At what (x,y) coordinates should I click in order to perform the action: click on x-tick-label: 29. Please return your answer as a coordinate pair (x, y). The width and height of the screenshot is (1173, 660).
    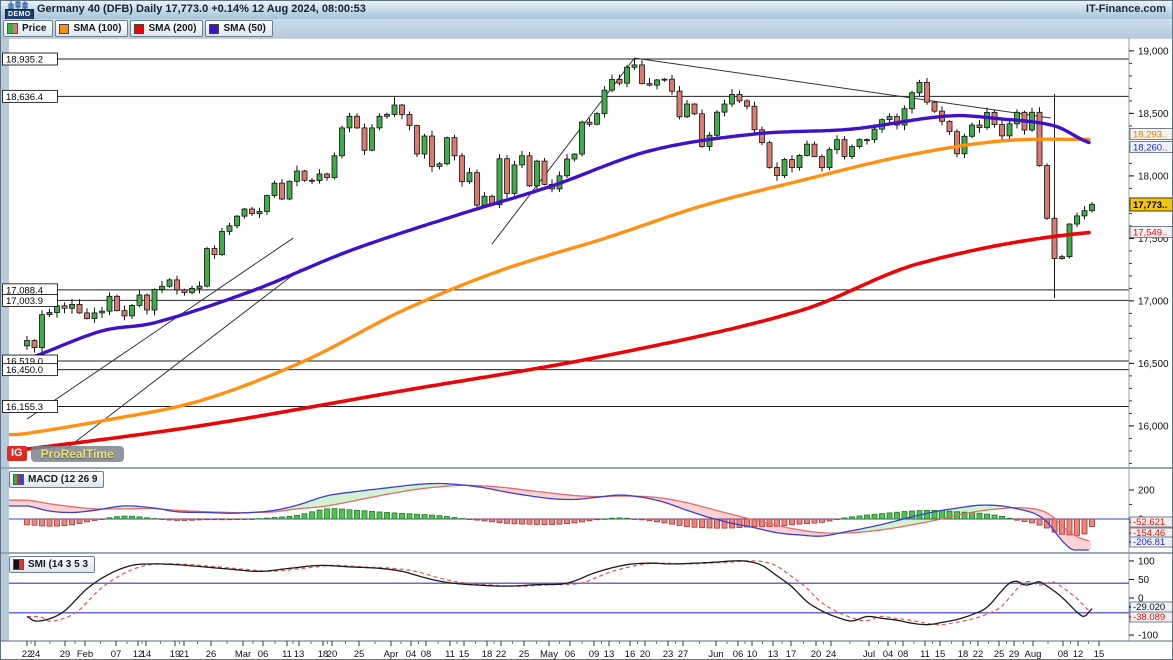
    Looking at the image, I should click on (65, 654).